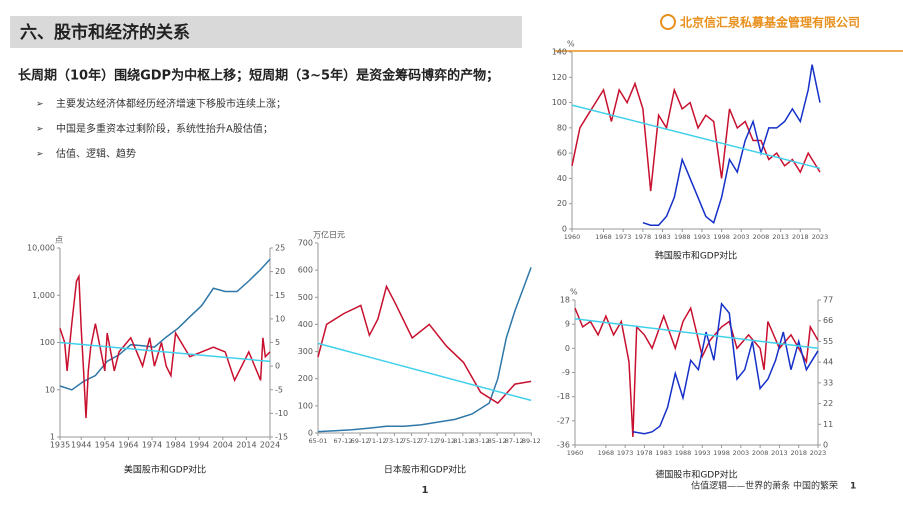  What do you see at coordinates (575, 453) in the screenshot?
I see `x-tick-label: 1960` at bounding box center [575, 453].